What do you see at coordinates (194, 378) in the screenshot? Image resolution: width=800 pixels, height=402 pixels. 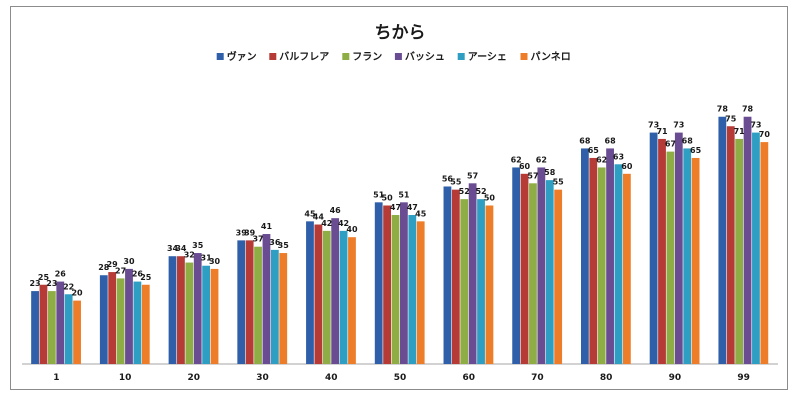 I see `x-tick-label: 20` at bounding box center [194, 378].